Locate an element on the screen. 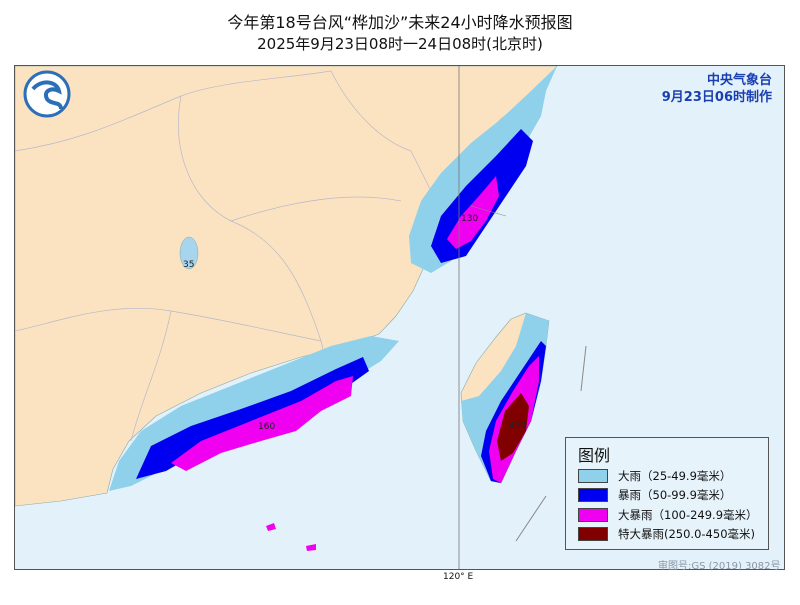  legend-label: 大暴雨（100-249.9毫米） is located at coordinates (688, 515).